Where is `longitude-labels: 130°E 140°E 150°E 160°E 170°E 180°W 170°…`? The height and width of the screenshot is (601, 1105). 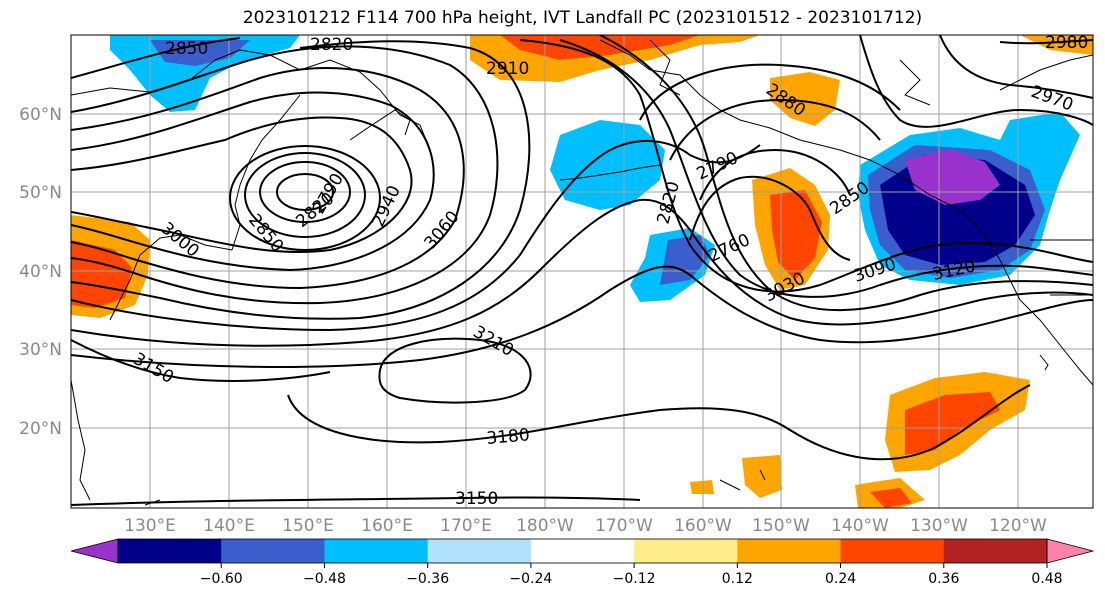
longitude-labels: 130°E 140°E 150°E 160°E 170°E 180°W 170°… is located at coordinates (585, 526).